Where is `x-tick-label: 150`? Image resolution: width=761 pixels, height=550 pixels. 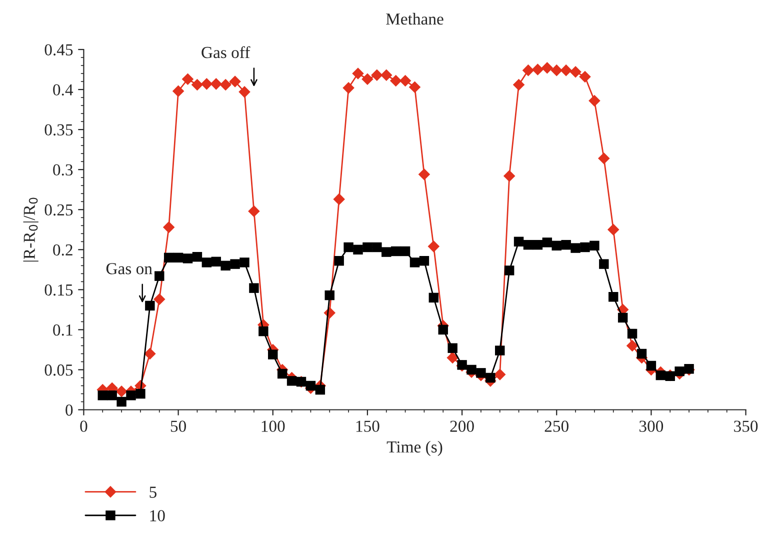
x-tick-label: 150 is located at coordinates (368, 426).